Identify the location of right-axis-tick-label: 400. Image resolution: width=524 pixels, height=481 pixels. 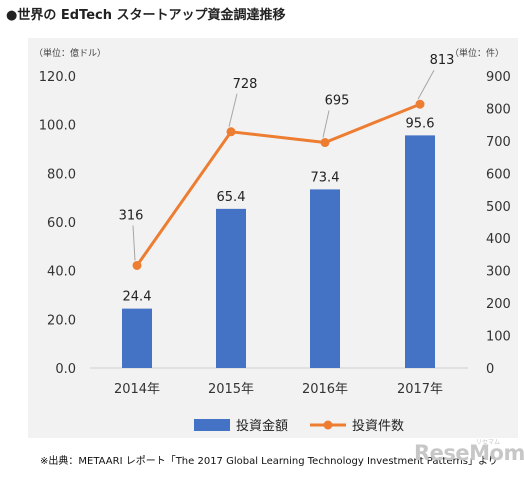
(498, 239).